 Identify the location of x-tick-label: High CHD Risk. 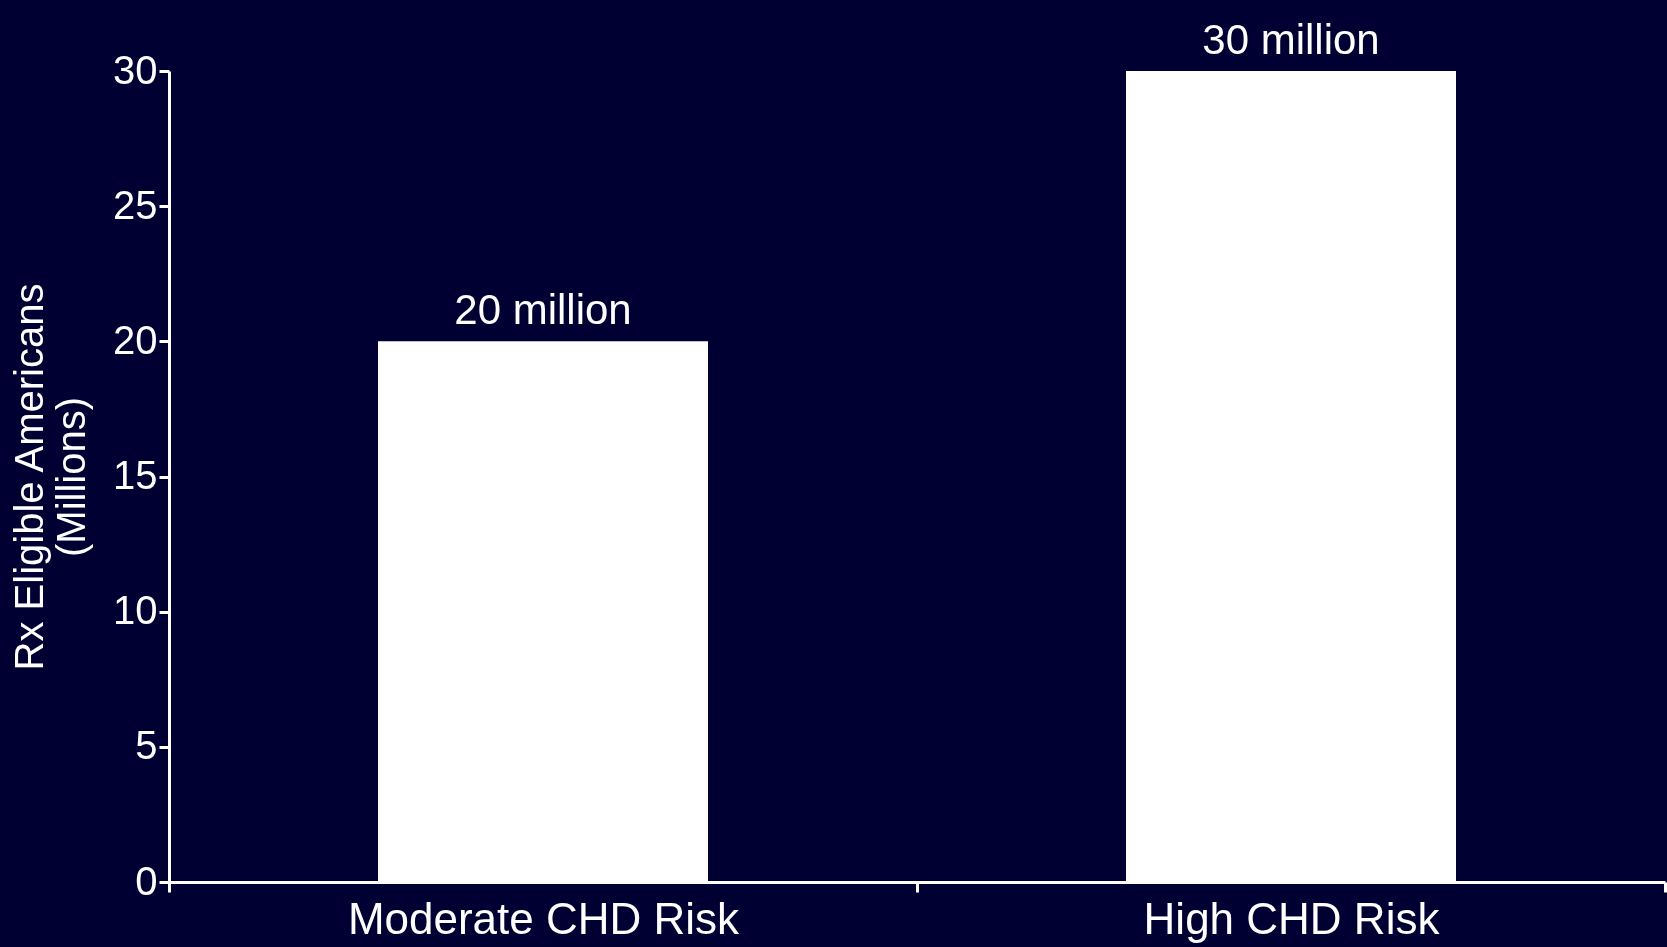
(1292, 918).